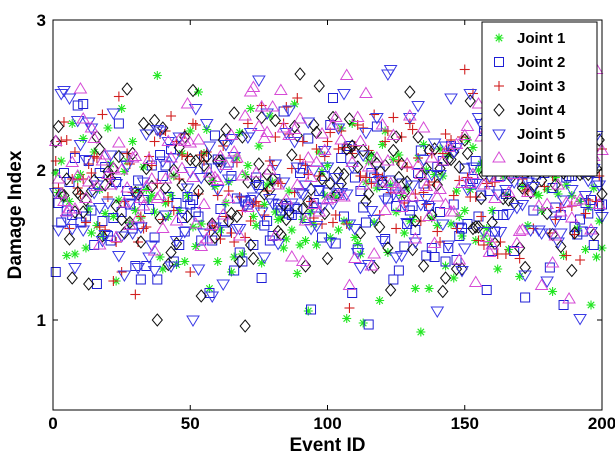 This screenshot has height=458, width=615. What do you see at coordinates (465, 423) in the screenshot?
I see `x-tick-label: 150` at bounding box center [465, 423].